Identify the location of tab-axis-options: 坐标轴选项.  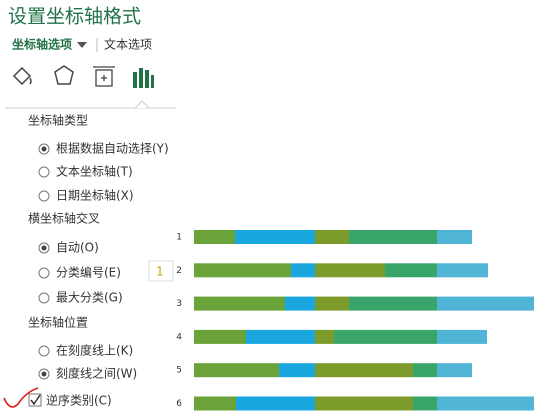
(42, 44).